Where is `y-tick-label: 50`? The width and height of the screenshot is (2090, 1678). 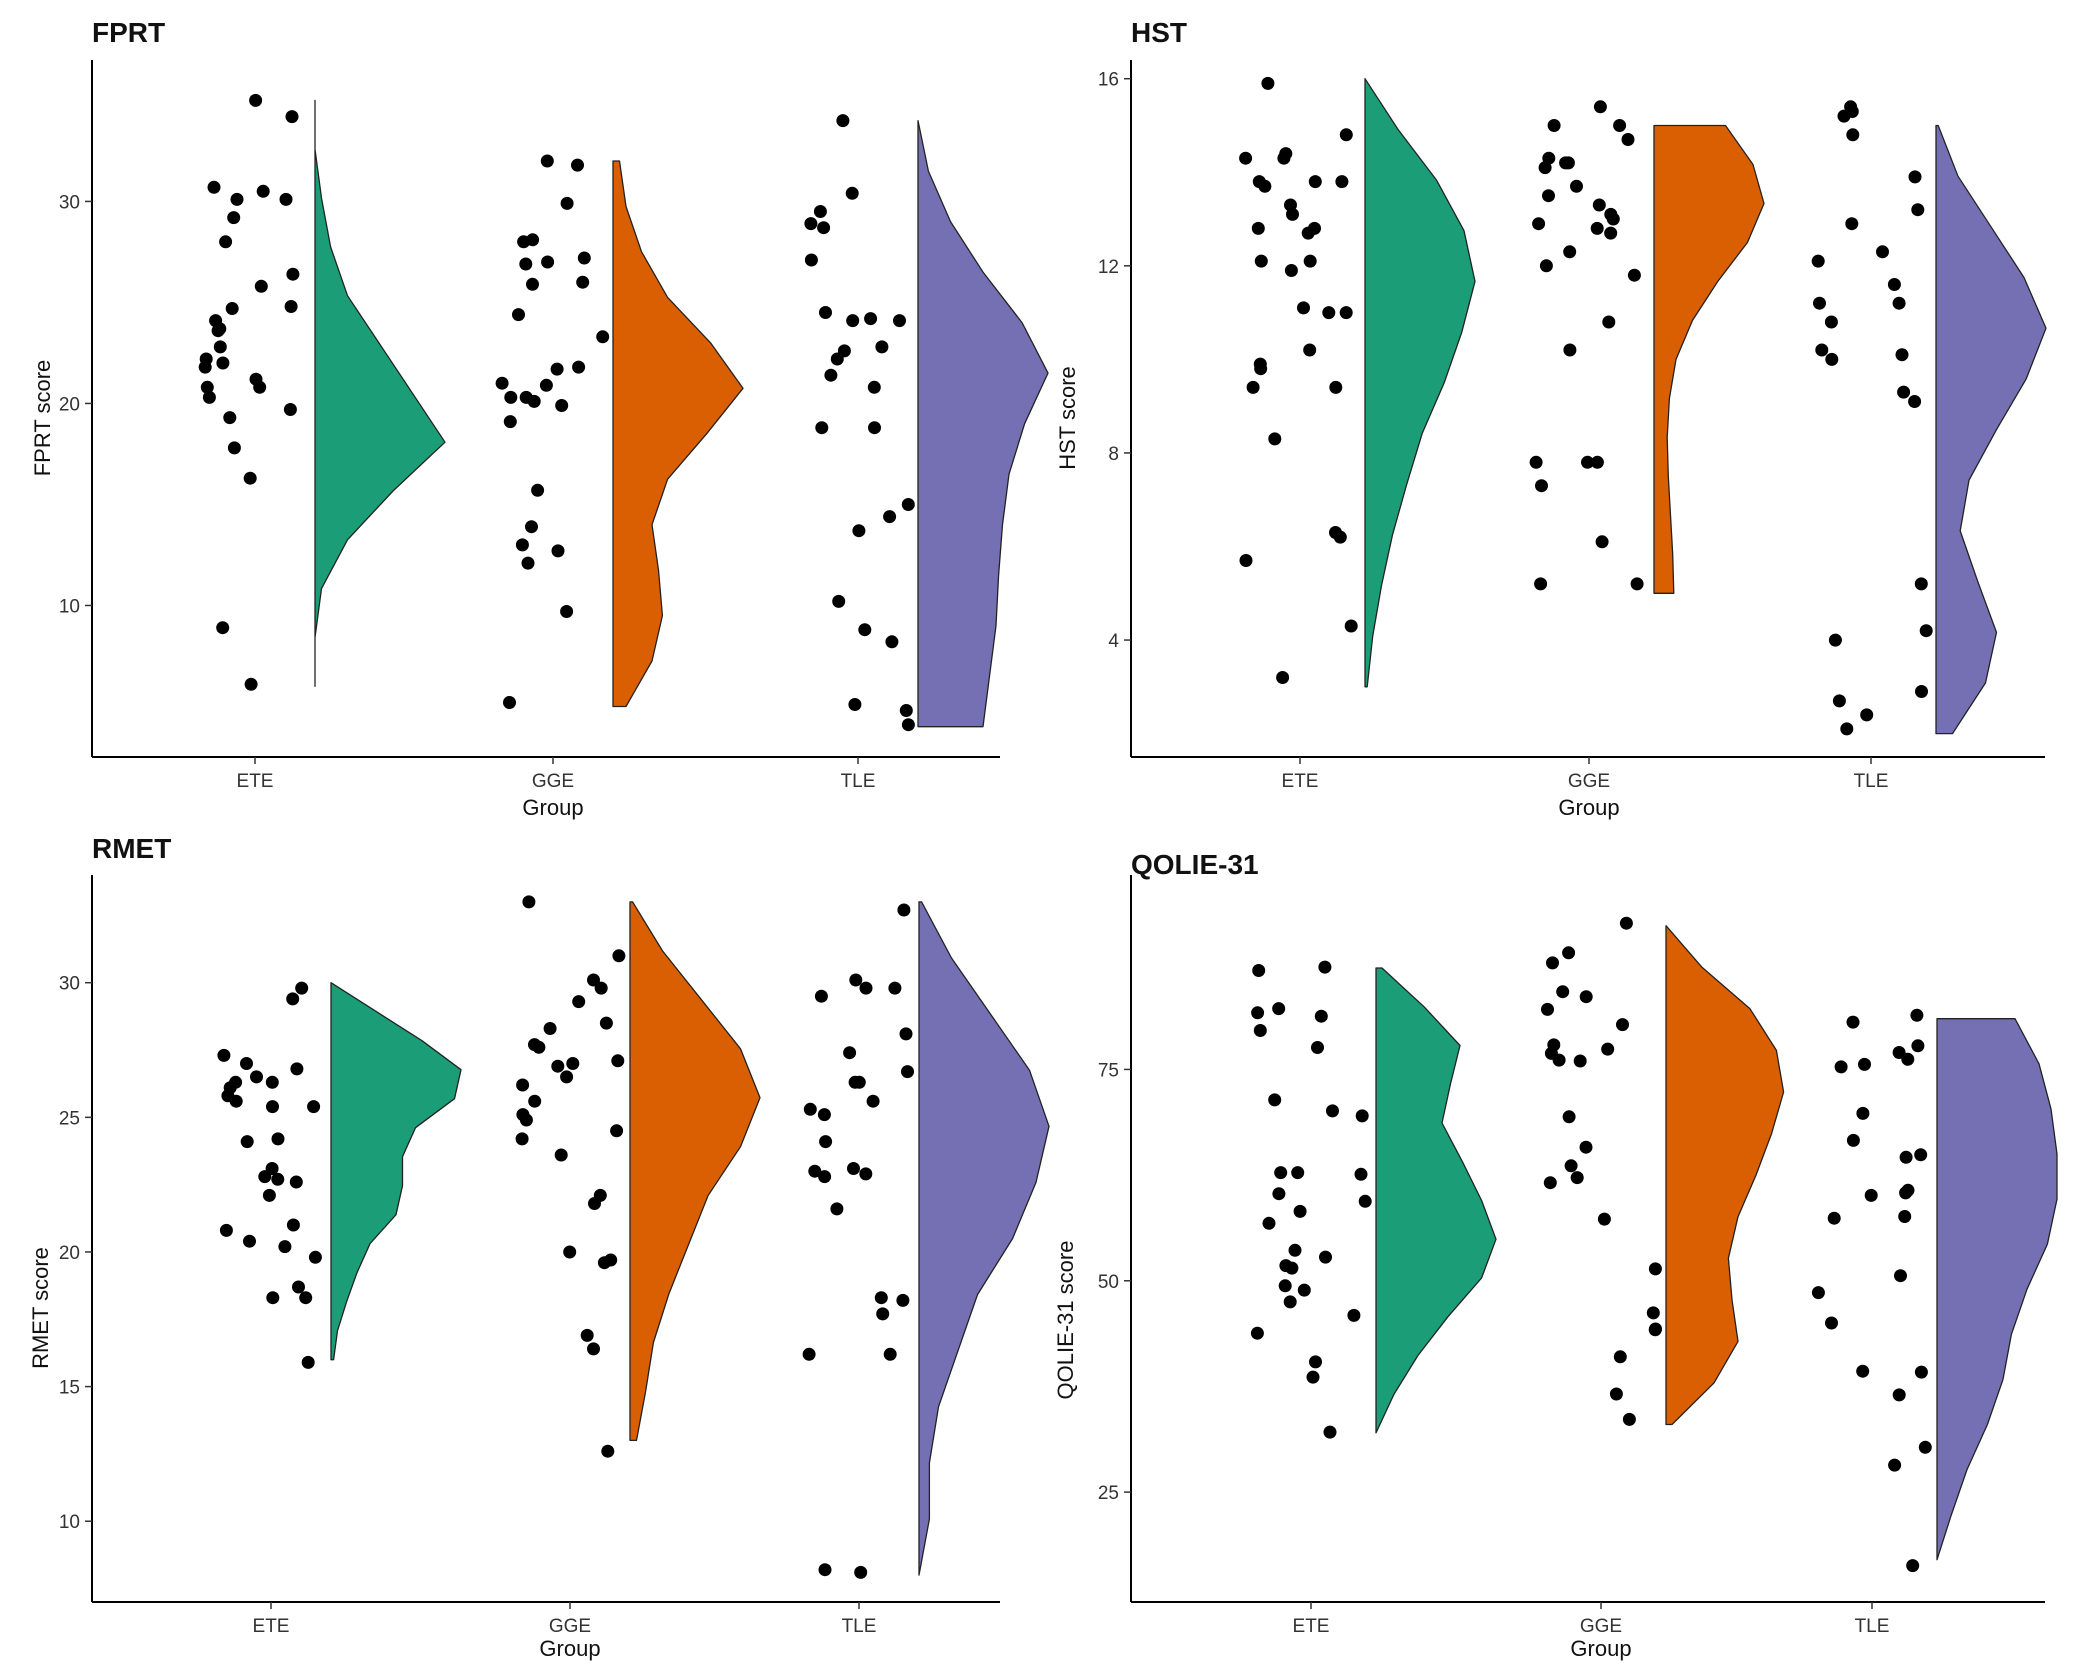
y-tick-label: 50 is located at coordinates (1108, 1282).